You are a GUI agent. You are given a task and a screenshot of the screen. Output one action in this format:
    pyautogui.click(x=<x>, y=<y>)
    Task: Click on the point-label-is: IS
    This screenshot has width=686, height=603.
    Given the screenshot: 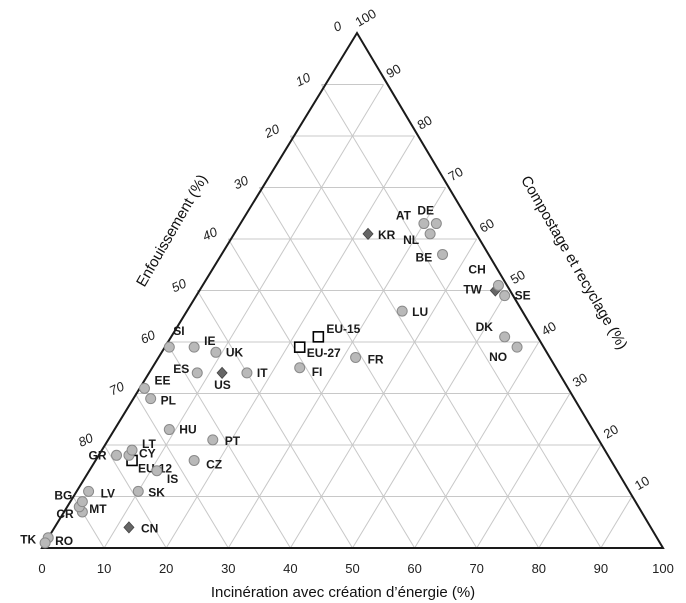 What is the action you would take?
    pyautogui.click(x=172, y=479)
    